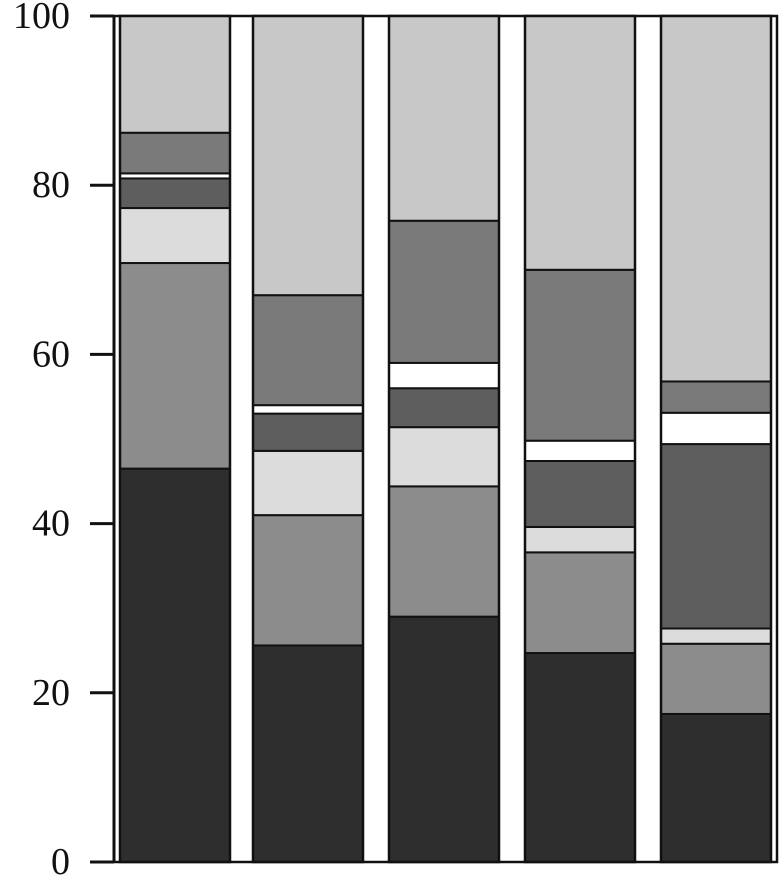 The height and width of the screenshot is (880, 782). I want to click on bar-4-outline, so click(580, 439).